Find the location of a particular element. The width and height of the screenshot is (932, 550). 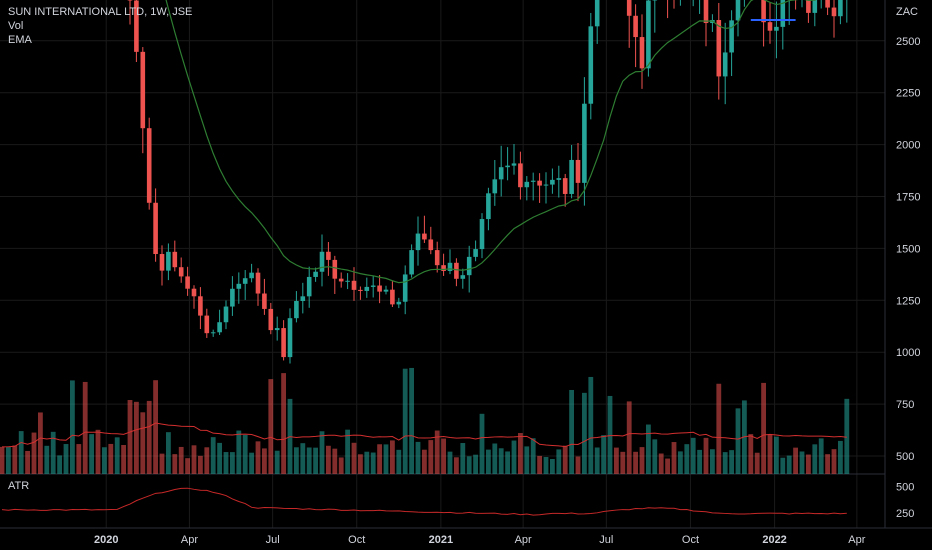

vol-indicator-label: Vol is located at coordinates (16, 26).